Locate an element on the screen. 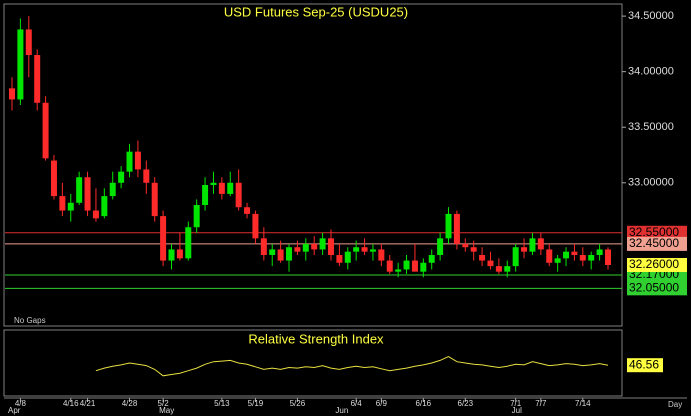 Image resolution: width=691 pixels, height=416 pixels. period-label: Day is located at coordinates (675, 404).